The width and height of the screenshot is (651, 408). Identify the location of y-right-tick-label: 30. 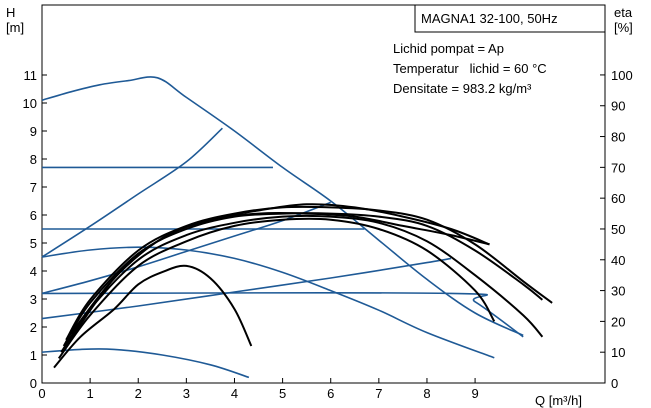
(618, 291).